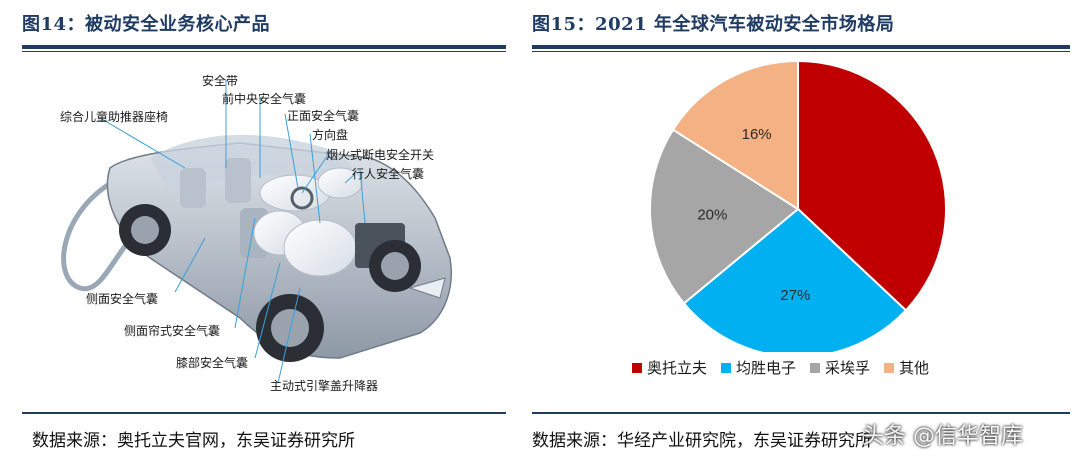  What do you see at coordinates (848, 368) in the screenshot?
I see `legend-label: 采埃孚` at bounding box center [848, 368].